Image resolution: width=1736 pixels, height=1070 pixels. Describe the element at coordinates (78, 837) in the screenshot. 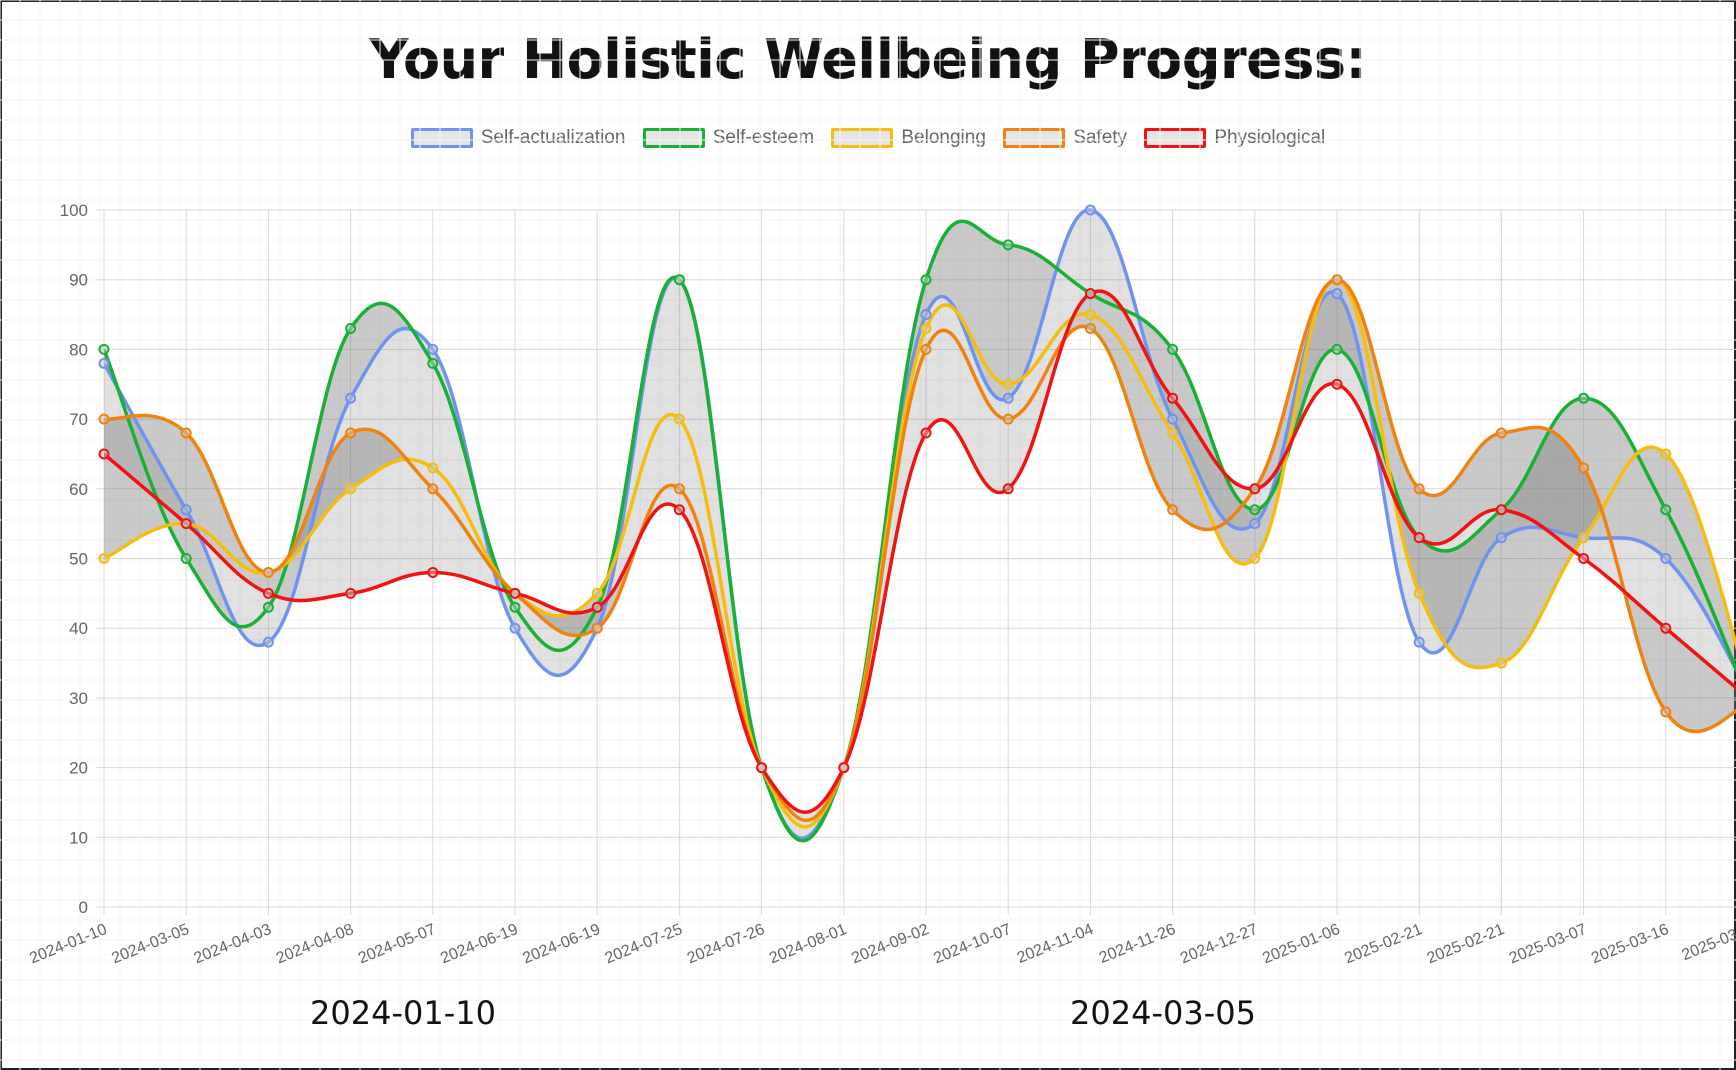

I see `y-tick-label: 10` at that location.